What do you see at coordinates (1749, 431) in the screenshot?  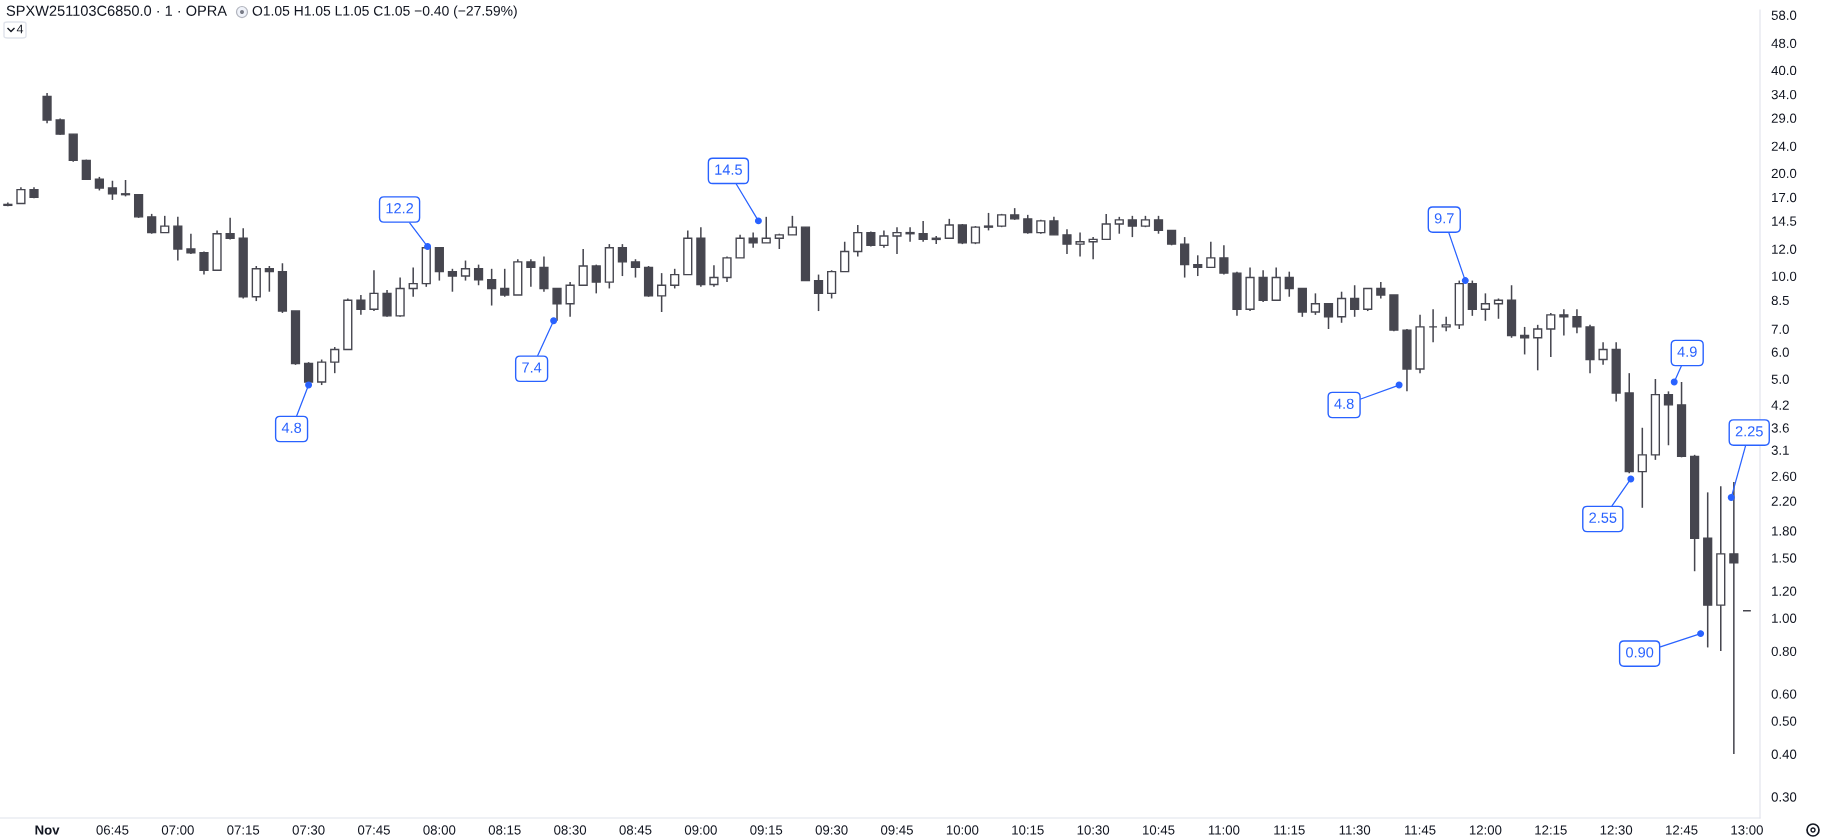 I see `annotation: 2.25` at bounding box center [1749, 431].